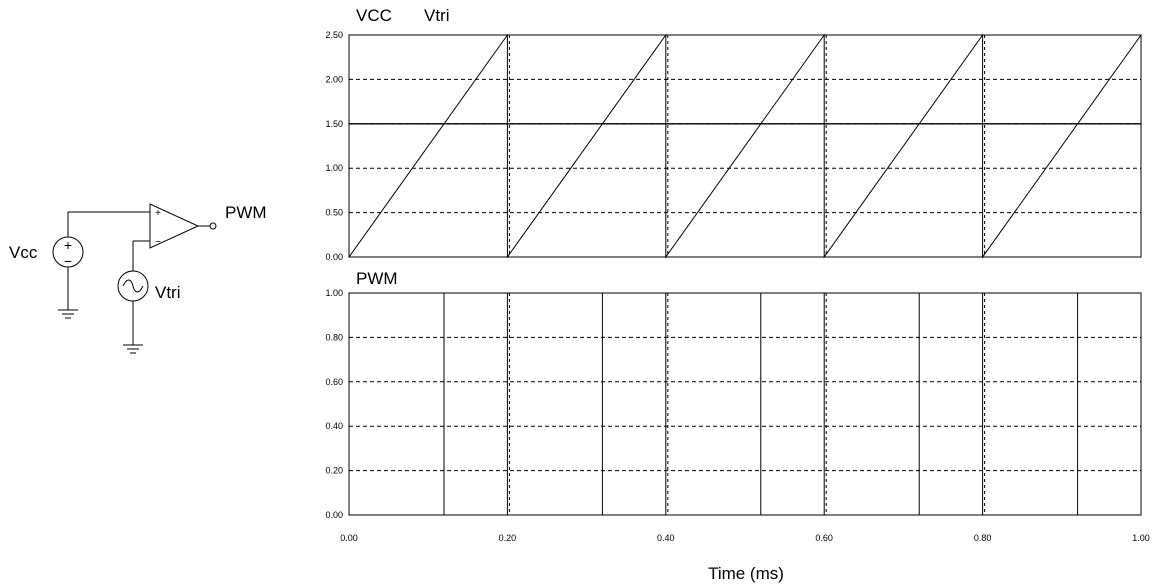  I want to click on top-ytick-label: 0.50, so click(334, 213).